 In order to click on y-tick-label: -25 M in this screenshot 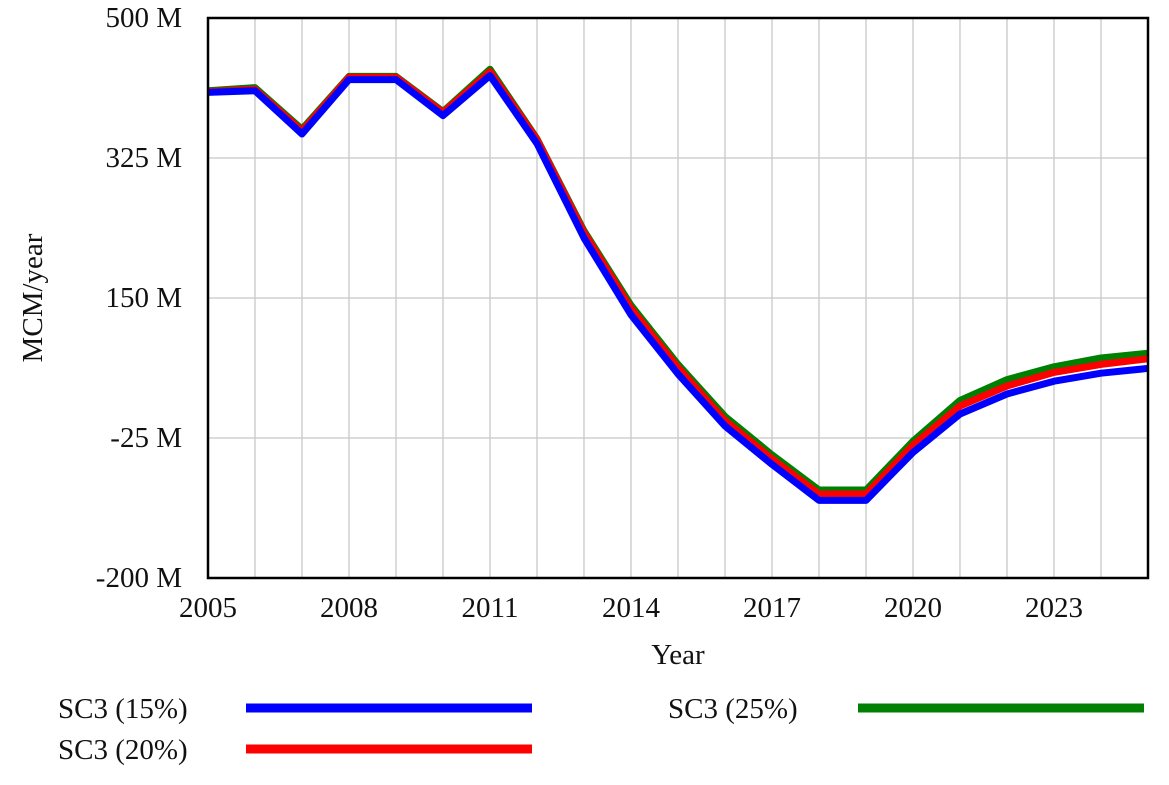, I will do `click(146, 438)`.